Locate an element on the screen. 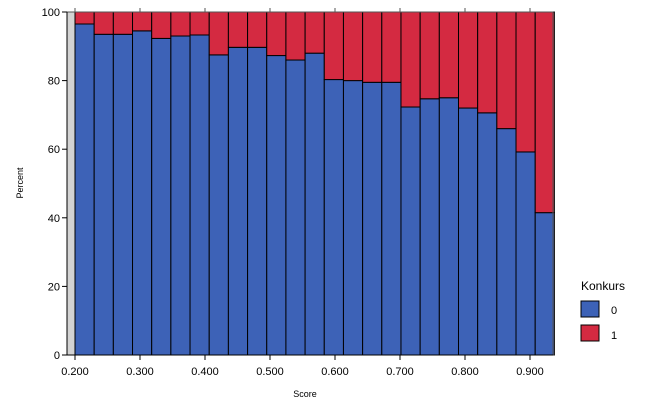 The width and height of the screenshot is (648, 401). legend: Konkurs 0 1 is located at coordinates (602, 310).